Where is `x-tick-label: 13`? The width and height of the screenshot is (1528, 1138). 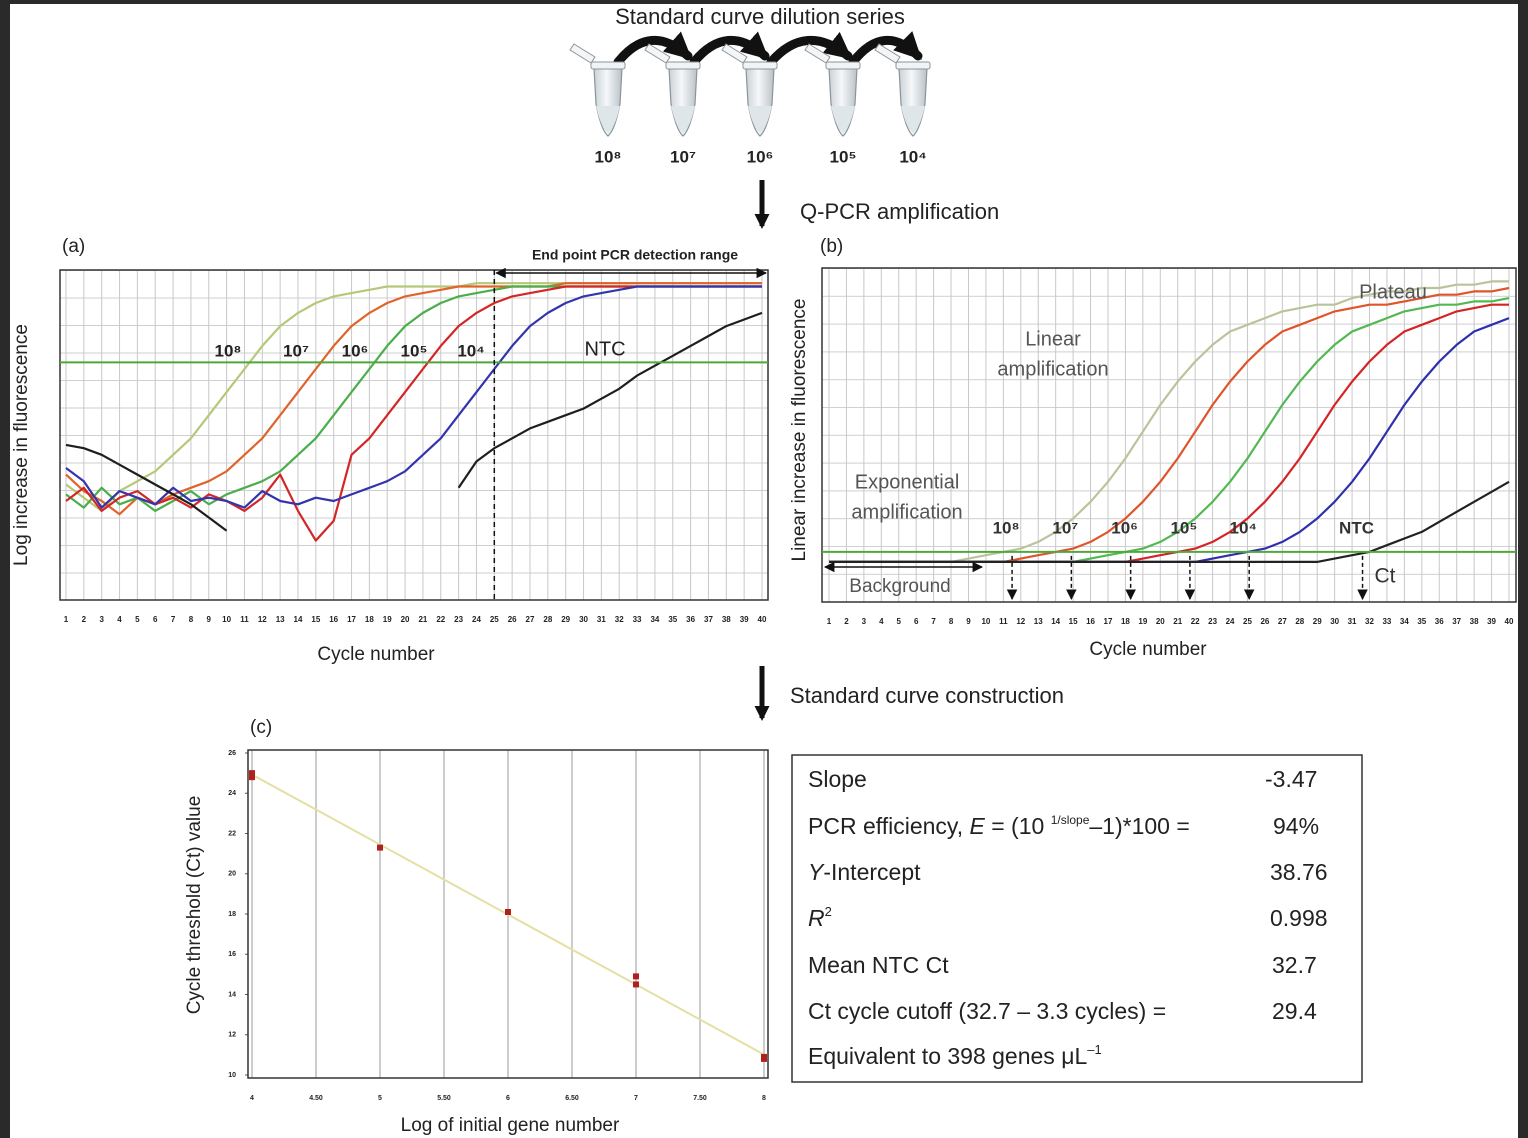 x-tick-label: 13 is located at coordinates (1038, 621).